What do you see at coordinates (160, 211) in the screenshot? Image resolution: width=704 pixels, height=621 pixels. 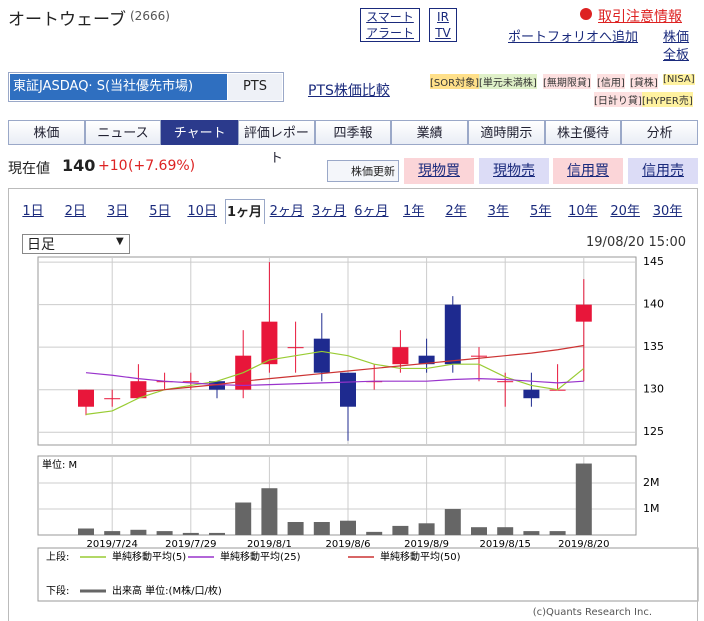 I see `period-tab: 5日` at bounding box center [160, 211].